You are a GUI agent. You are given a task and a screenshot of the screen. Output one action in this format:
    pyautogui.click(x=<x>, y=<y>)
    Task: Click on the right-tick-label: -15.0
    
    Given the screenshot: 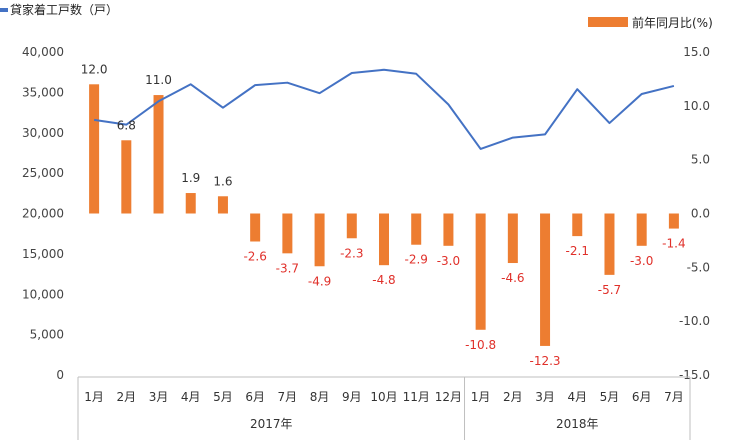 What is the action you would take?
    pyautogui.click(x=694, y=375)
    